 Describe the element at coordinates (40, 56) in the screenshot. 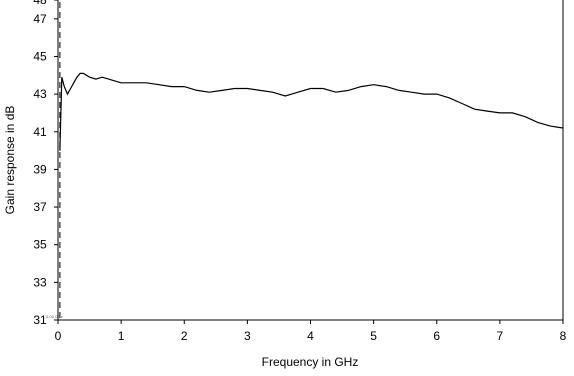

I see `y-tick-label: 45` at that location.